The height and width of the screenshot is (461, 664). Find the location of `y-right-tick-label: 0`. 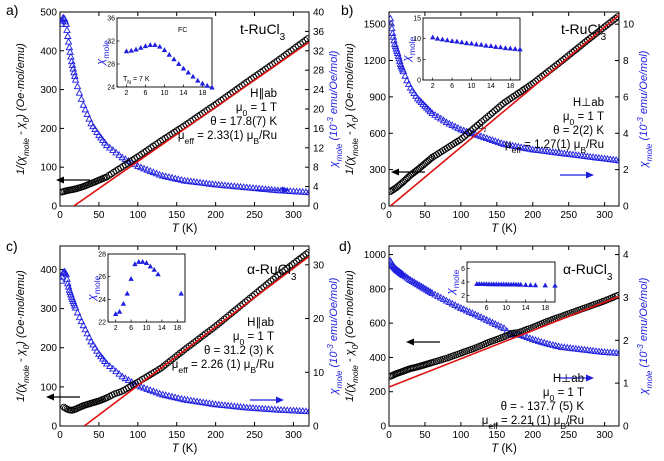

y-right-tick-label: 0 is located at coordinates (316, 427).